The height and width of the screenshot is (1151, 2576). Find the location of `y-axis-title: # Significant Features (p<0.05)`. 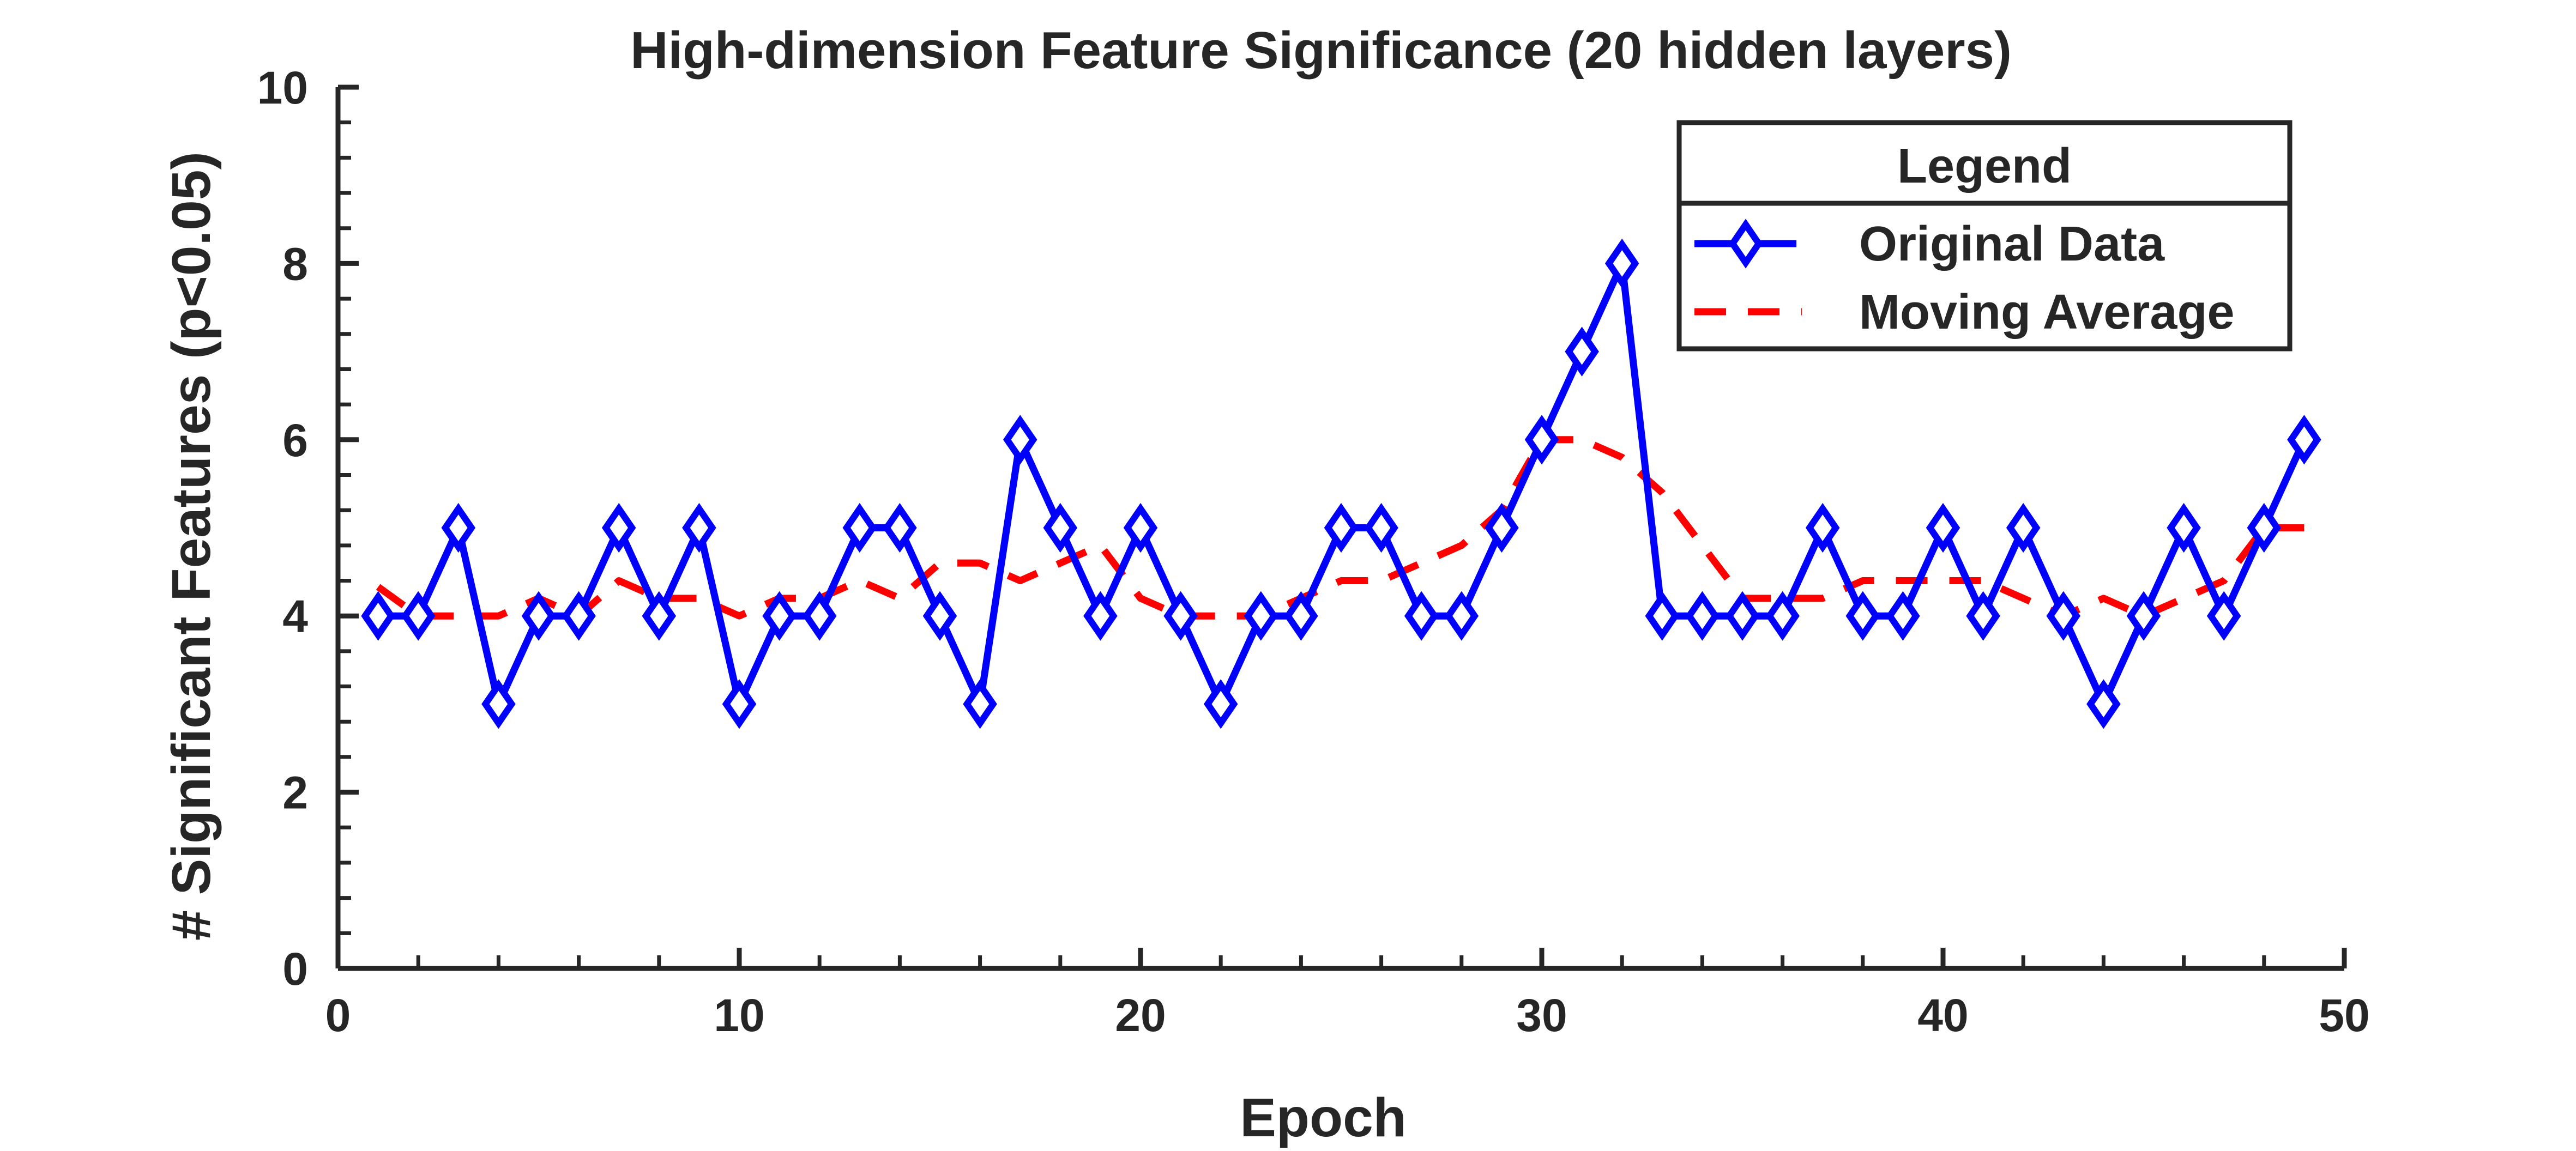

y-axis-title: # Significant Features (p<0.05) is located at coordinates (191, 546).